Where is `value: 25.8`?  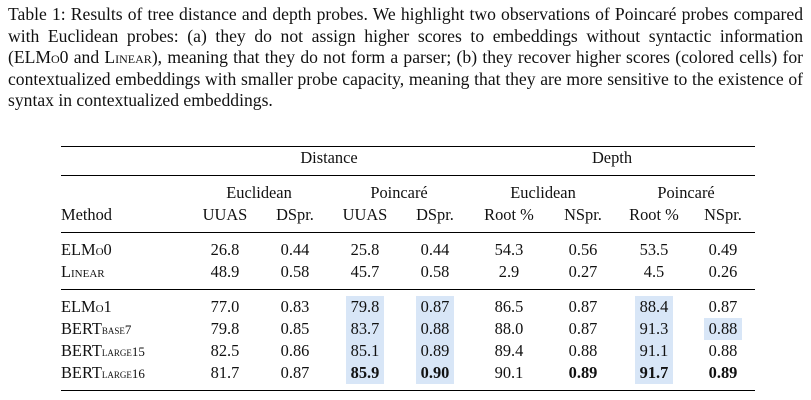 value: 25.8 is located at coordinates (365, 249).